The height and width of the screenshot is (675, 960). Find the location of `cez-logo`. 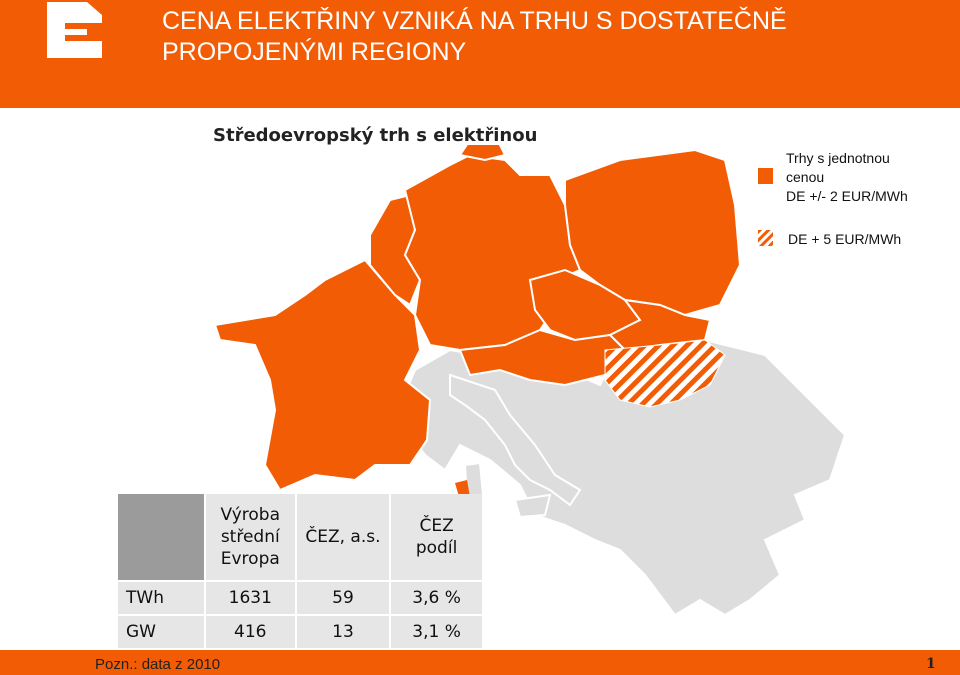

cez-logo is located at coordinates (74, 30).